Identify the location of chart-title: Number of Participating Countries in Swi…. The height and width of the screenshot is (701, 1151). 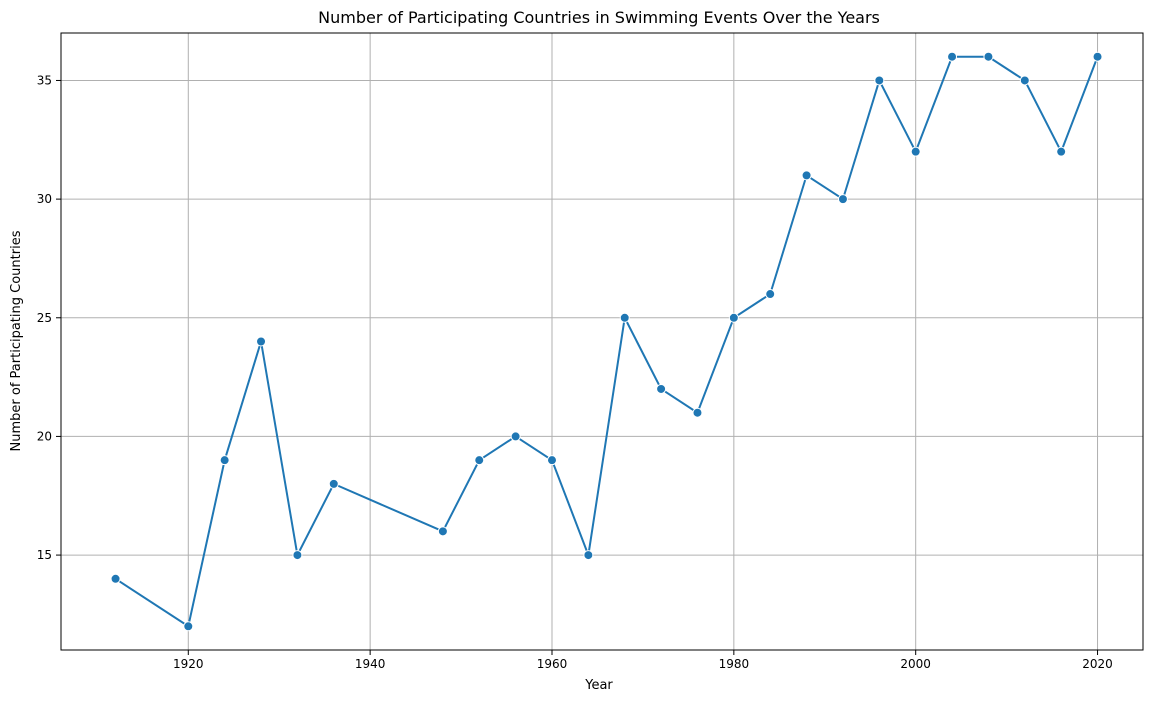
(599, 17).